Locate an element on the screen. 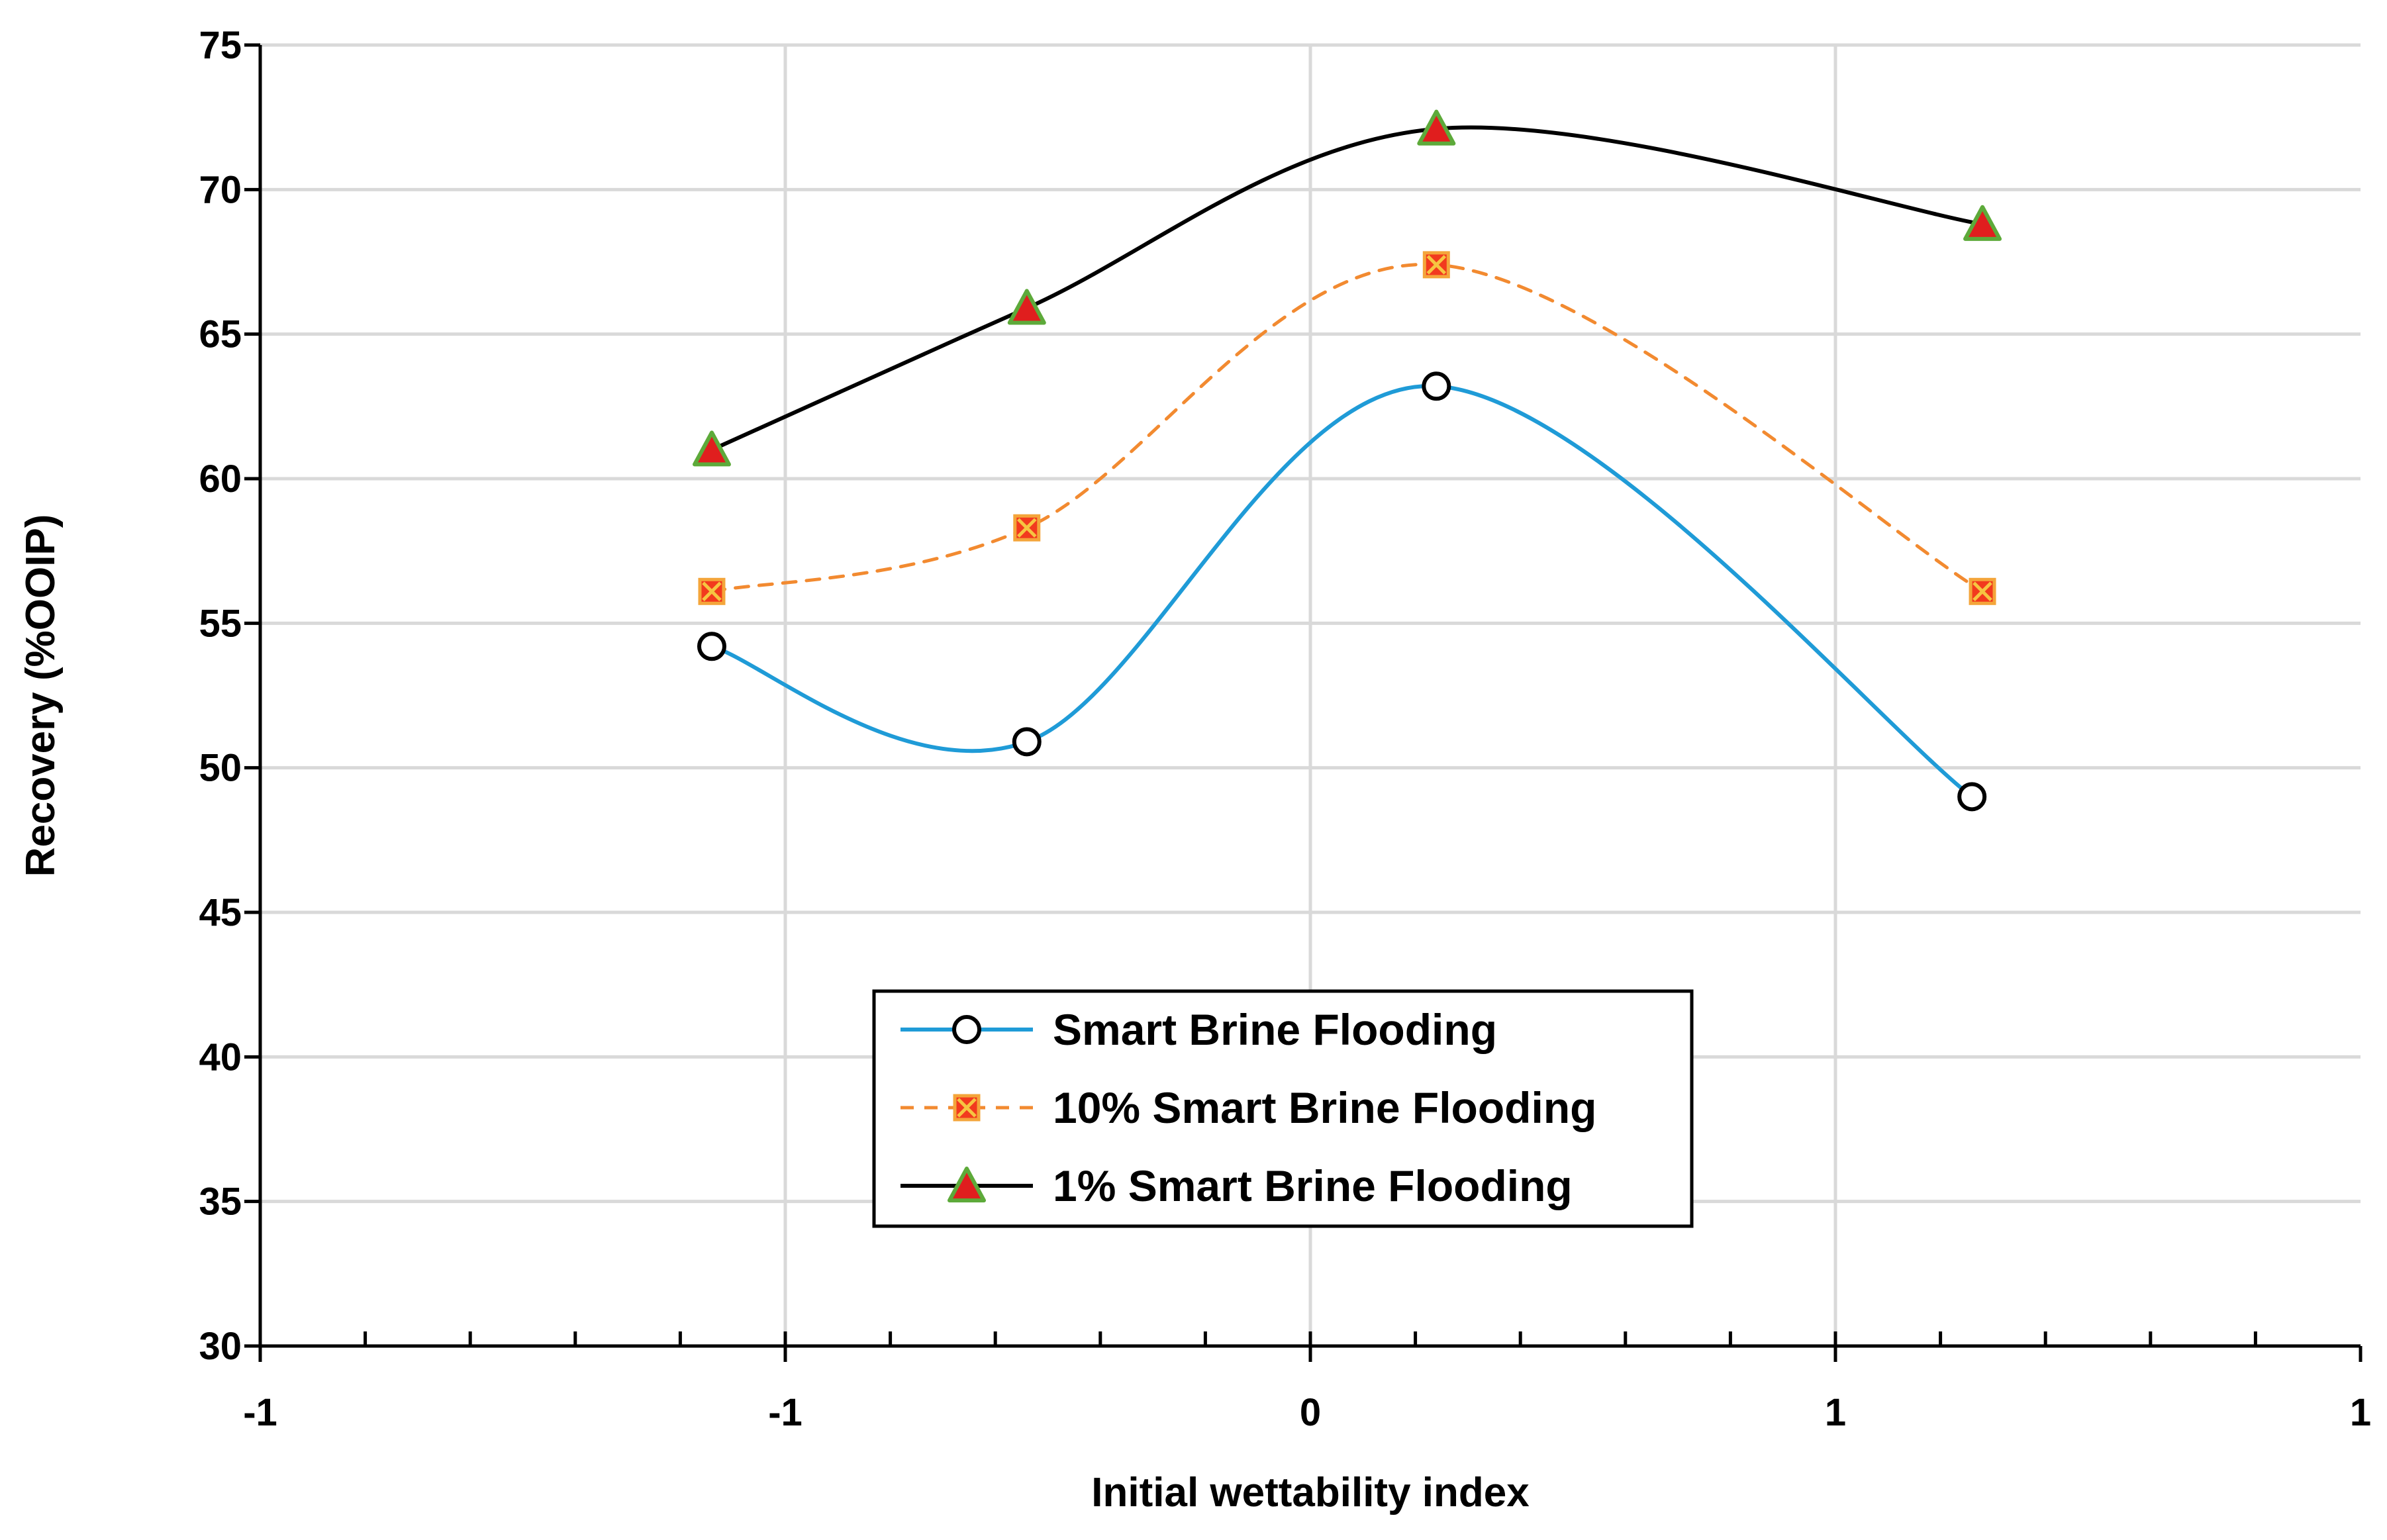 Image resolution: width=2387 pixels, height=1540 pixels. y-tick-label: 60 is located at coordinates (220, 479).